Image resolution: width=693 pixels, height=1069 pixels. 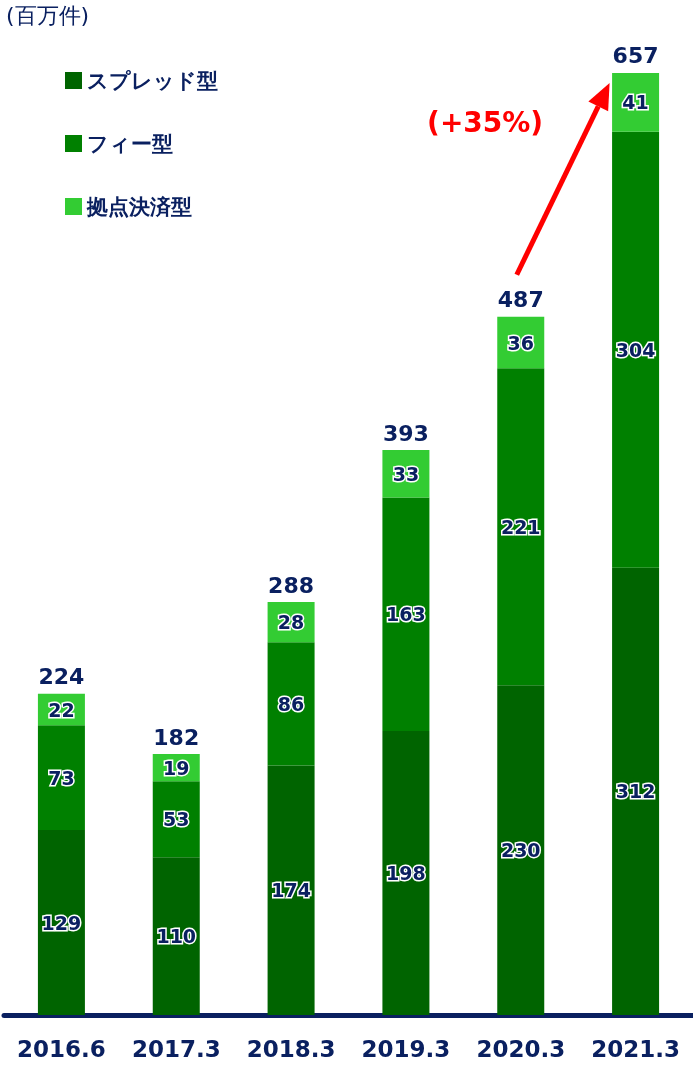 I want to click on data-label: 53, so click(x=176, y=819).